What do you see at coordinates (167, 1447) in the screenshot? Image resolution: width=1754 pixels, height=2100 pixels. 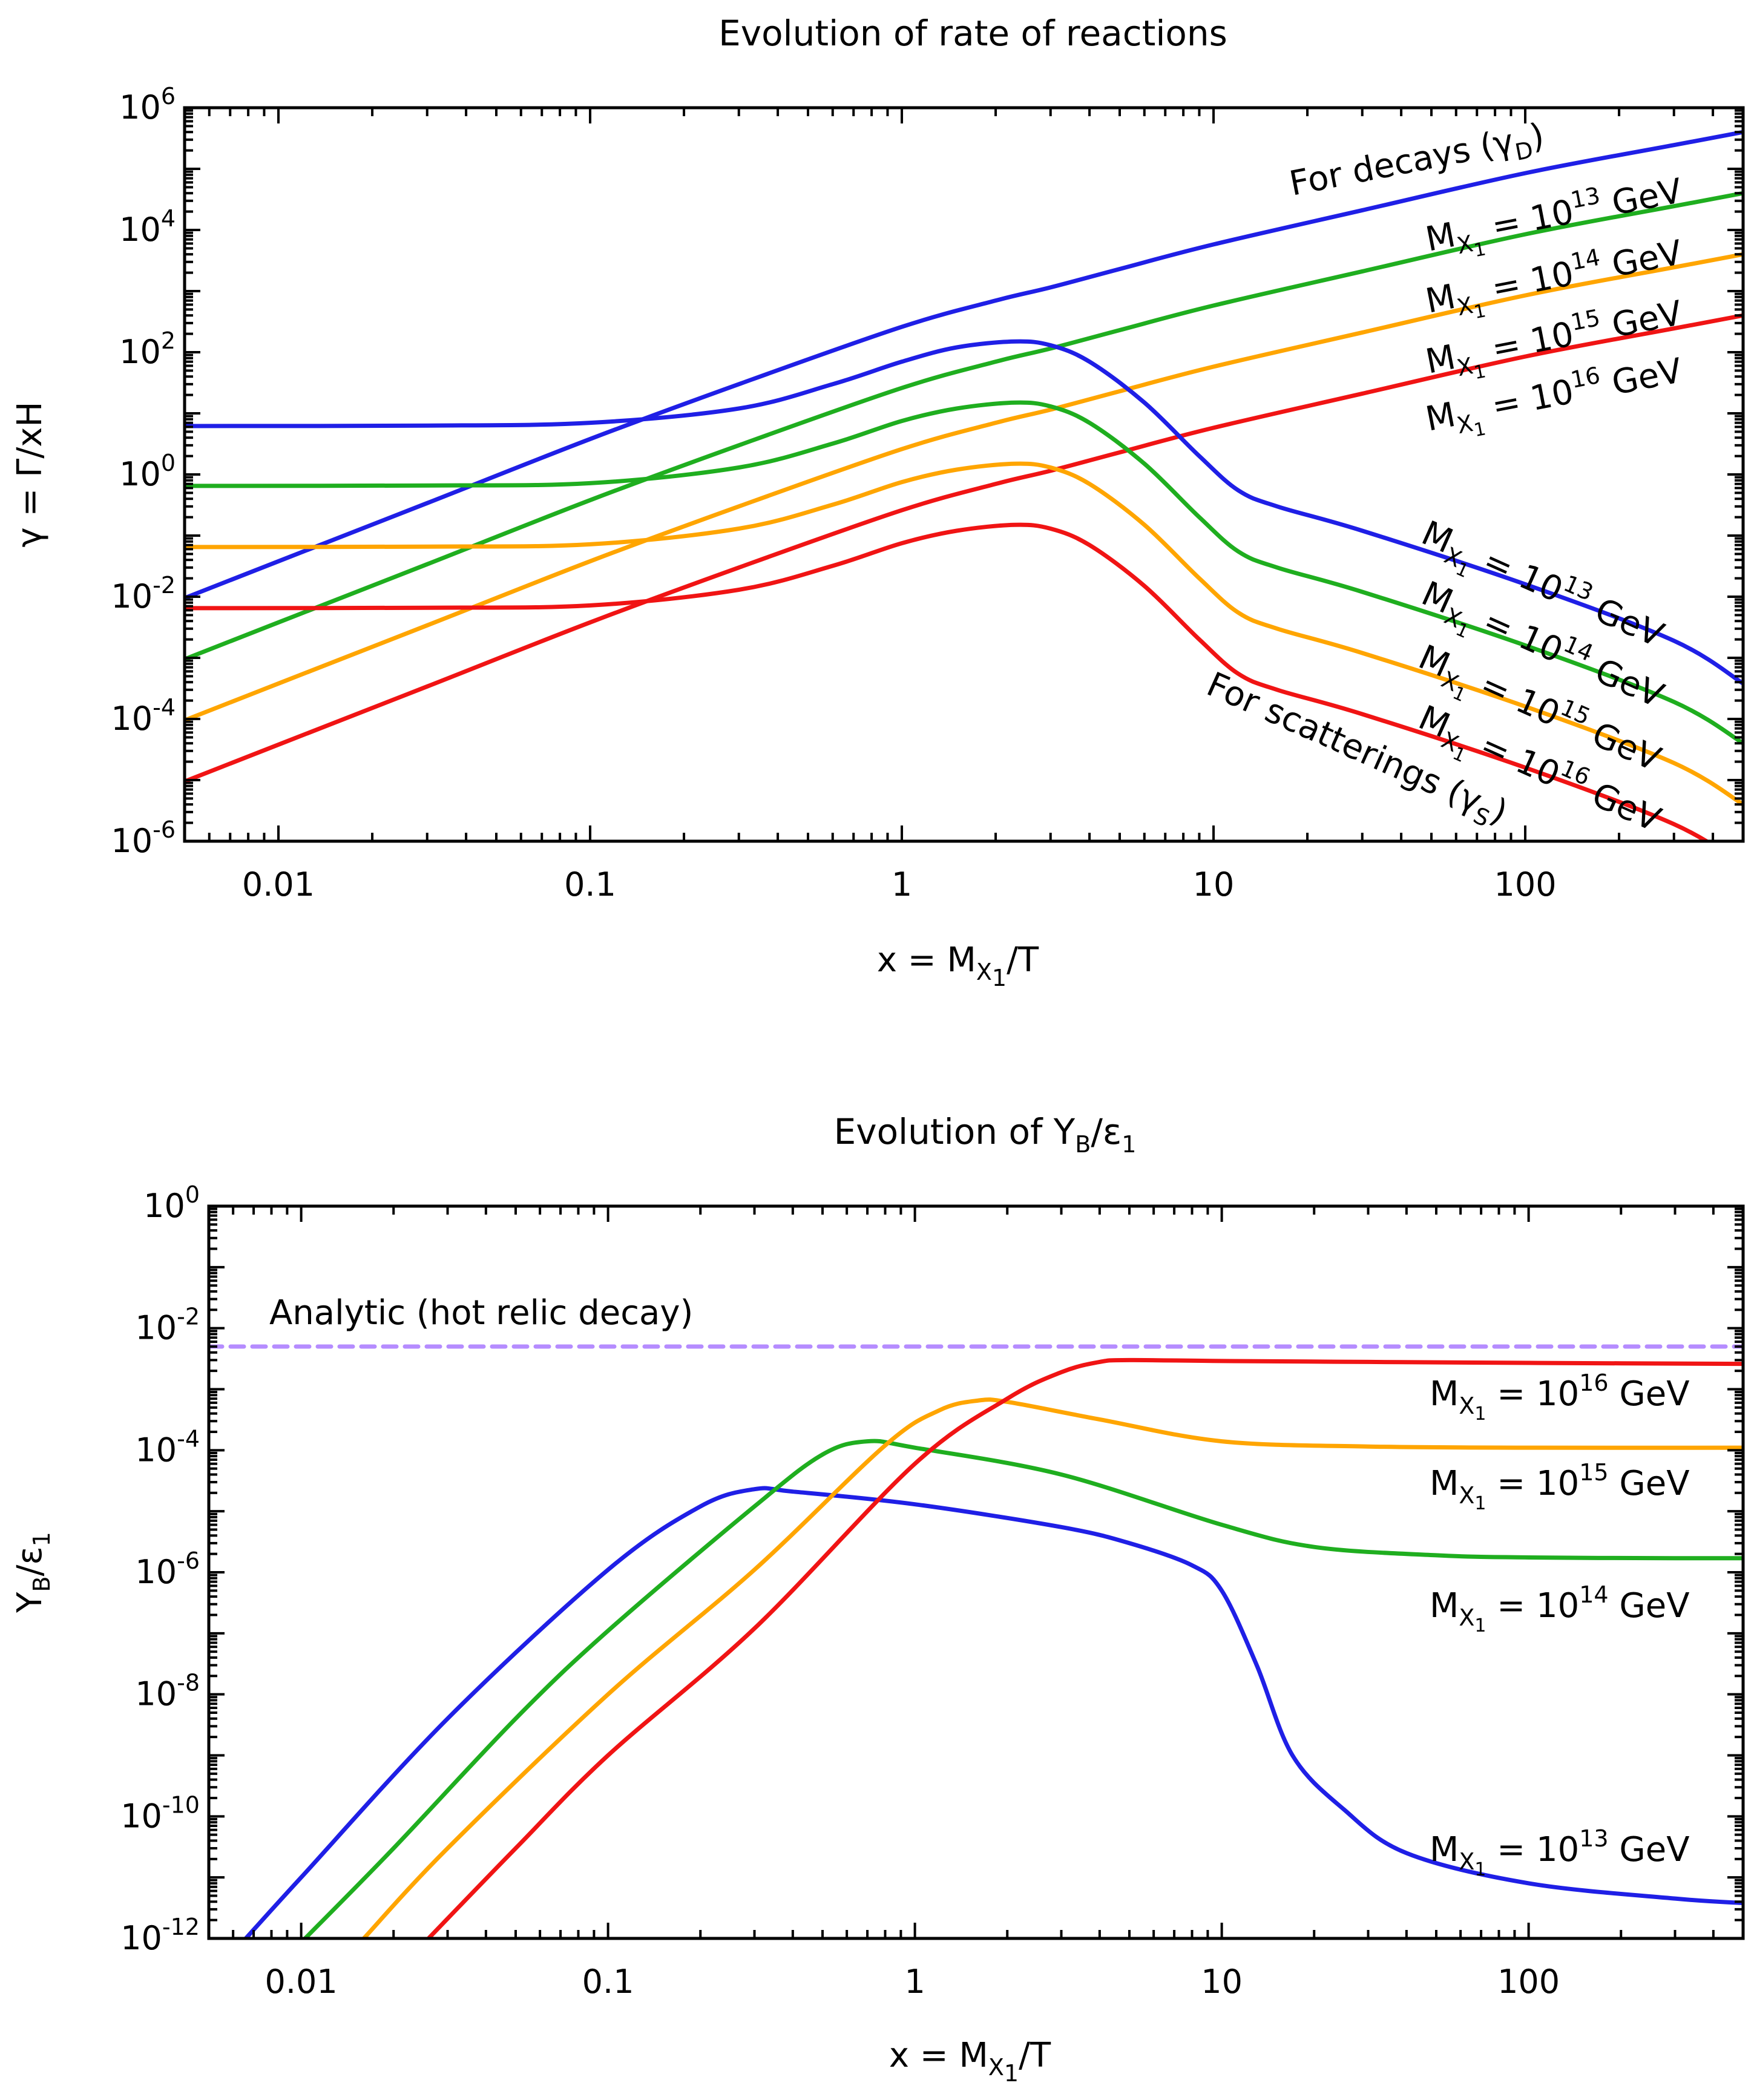 I see `y-tick-label: 10⁻⁴` at bounding box center [167, 1447].